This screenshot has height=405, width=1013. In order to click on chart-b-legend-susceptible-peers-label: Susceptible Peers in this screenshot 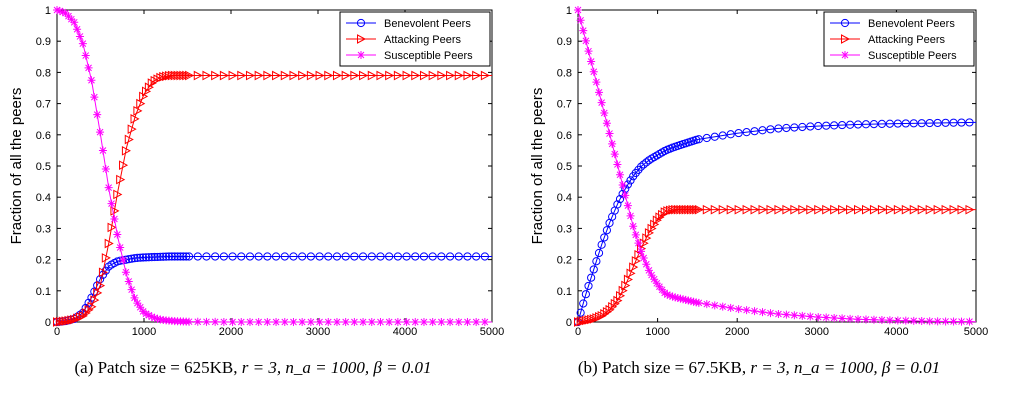, I will do `click(912, 56)`.